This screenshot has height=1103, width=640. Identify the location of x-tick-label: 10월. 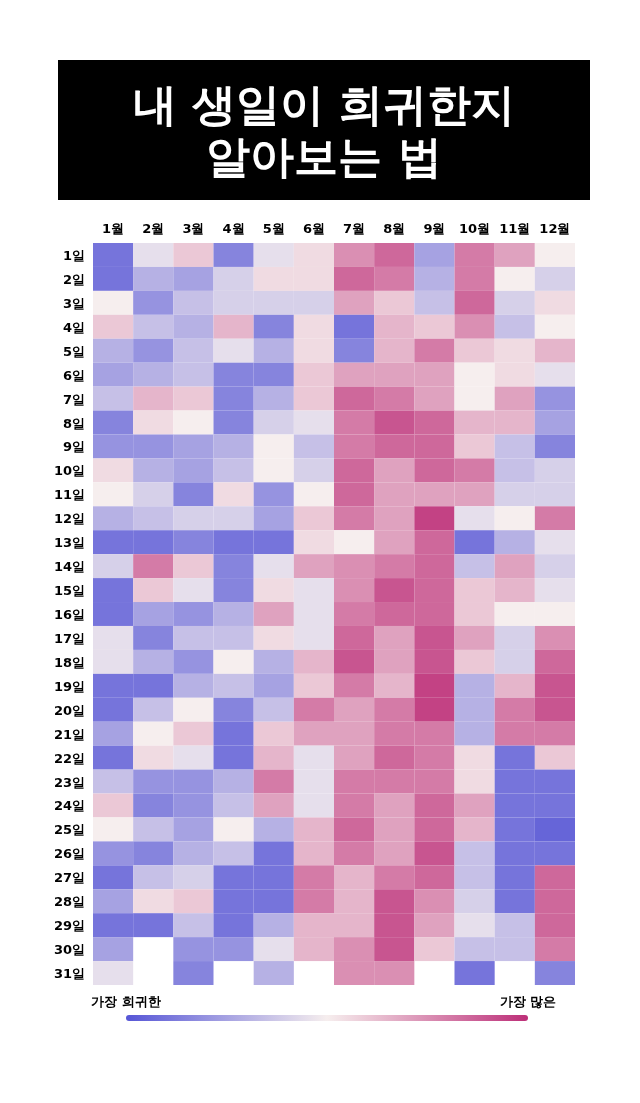
(475, 228).